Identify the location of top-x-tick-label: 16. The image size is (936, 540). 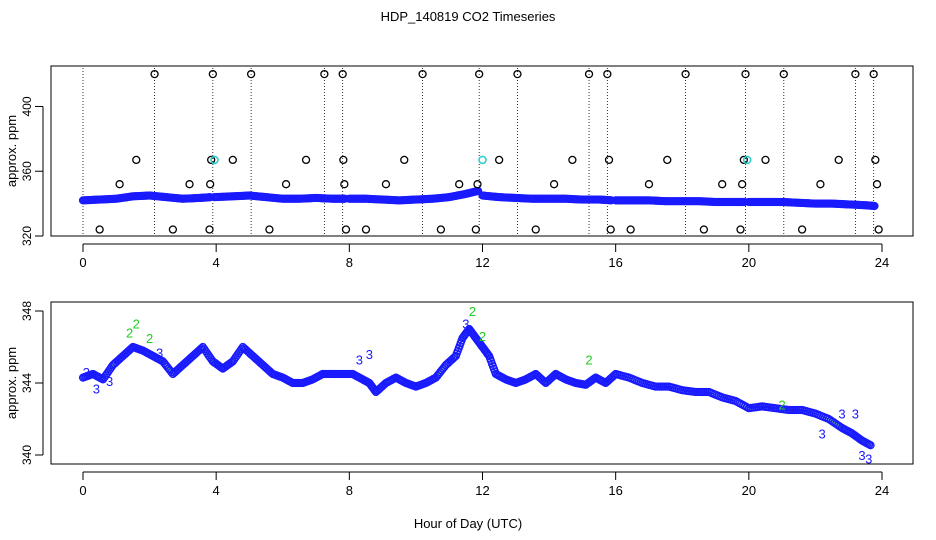
(615, 262).